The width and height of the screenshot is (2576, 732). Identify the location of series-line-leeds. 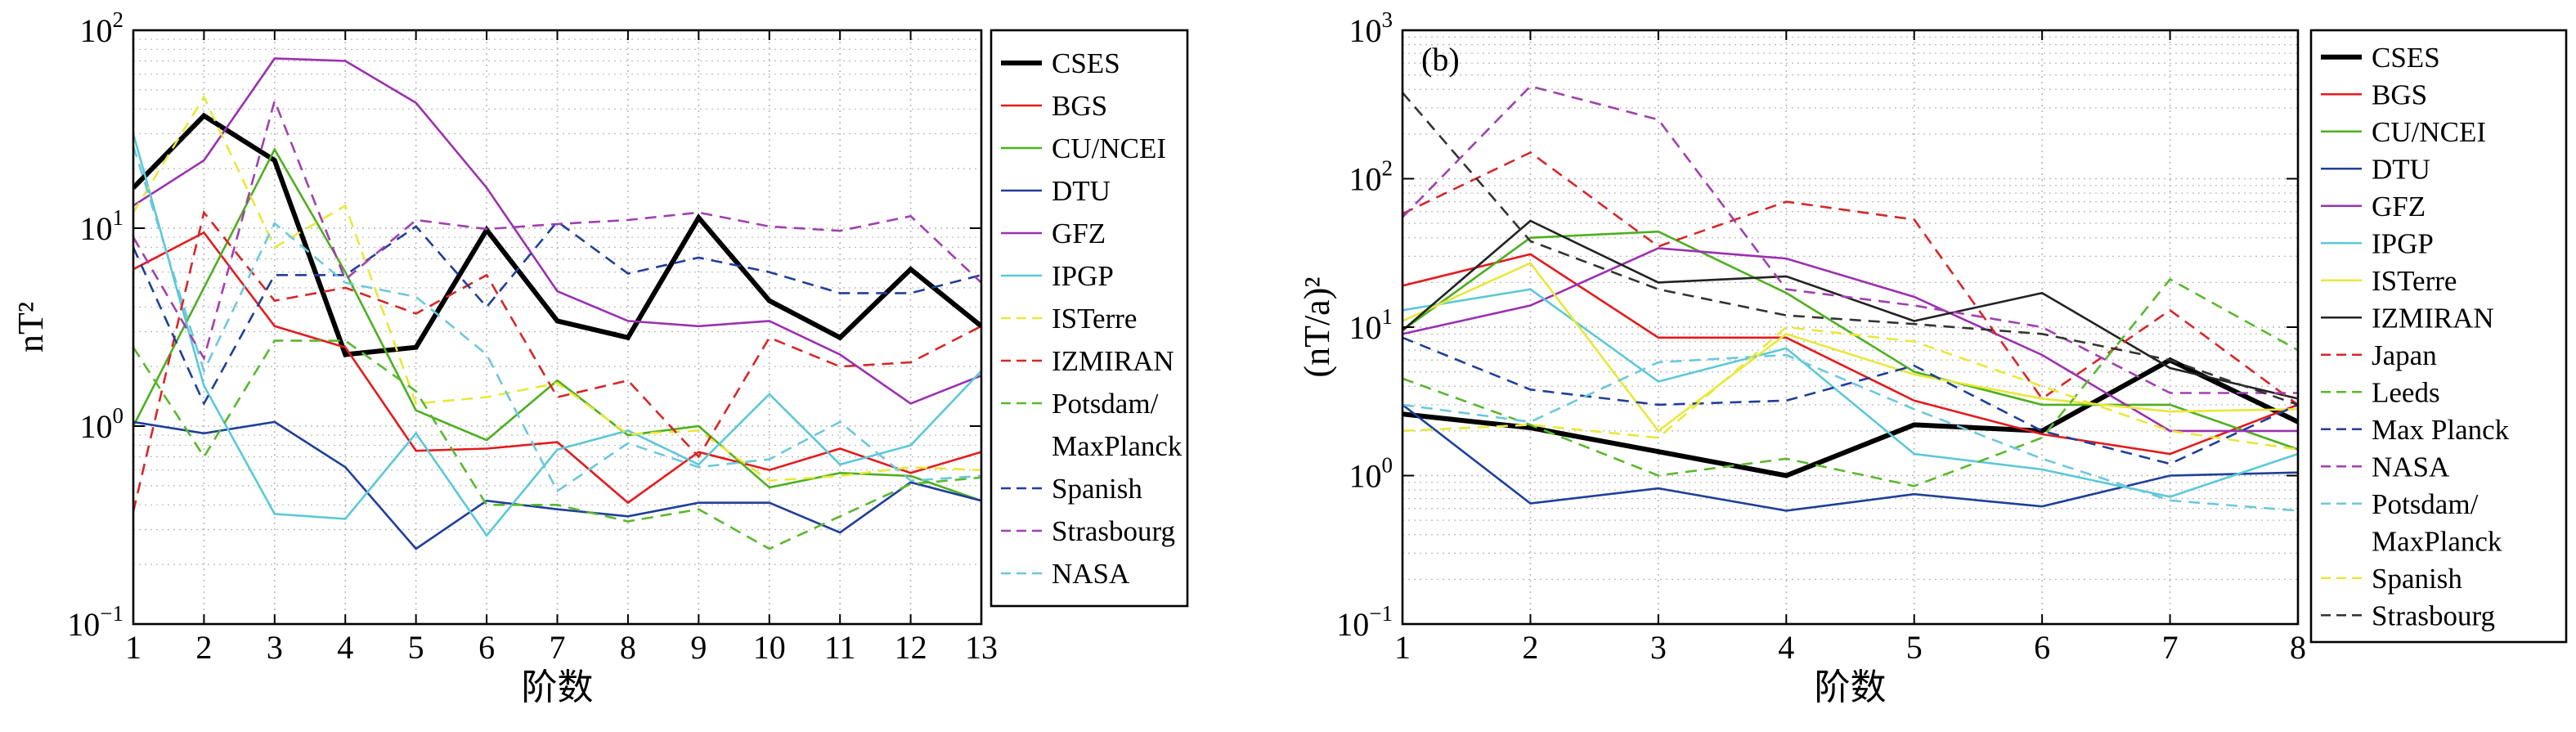
(1850, 382).